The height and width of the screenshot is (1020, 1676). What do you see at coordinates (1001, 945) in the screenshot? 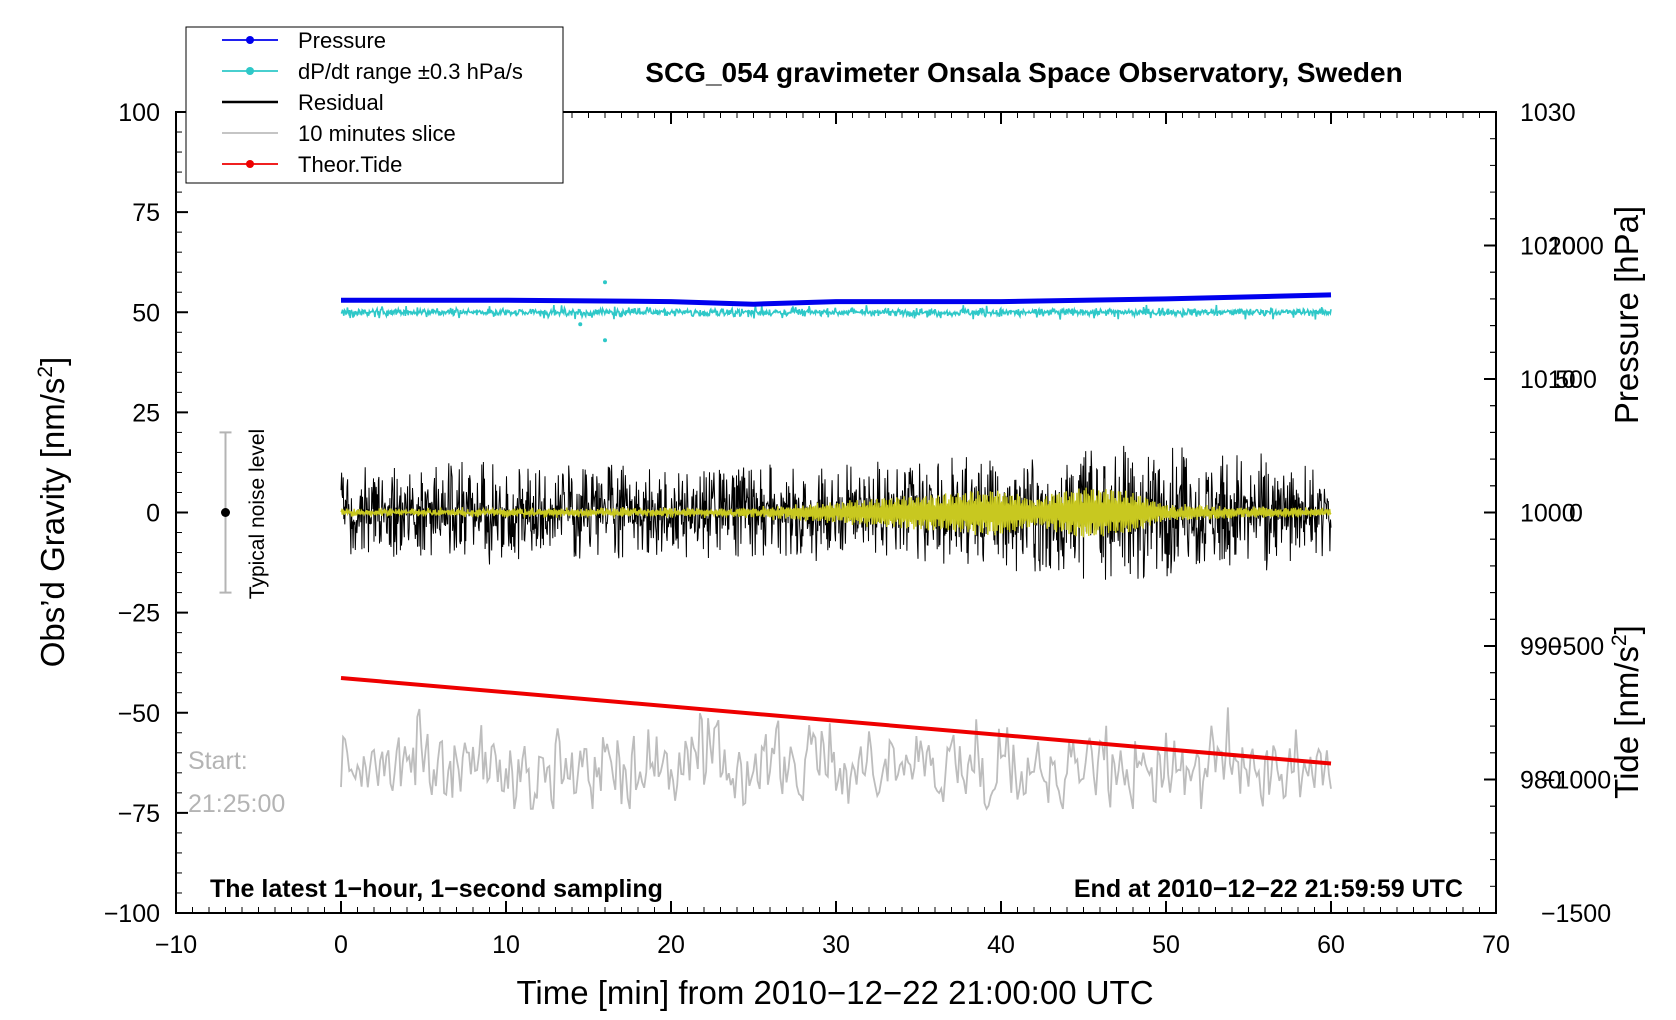
I see `x-tick-label: 40` at bounding box center [1001, 945].